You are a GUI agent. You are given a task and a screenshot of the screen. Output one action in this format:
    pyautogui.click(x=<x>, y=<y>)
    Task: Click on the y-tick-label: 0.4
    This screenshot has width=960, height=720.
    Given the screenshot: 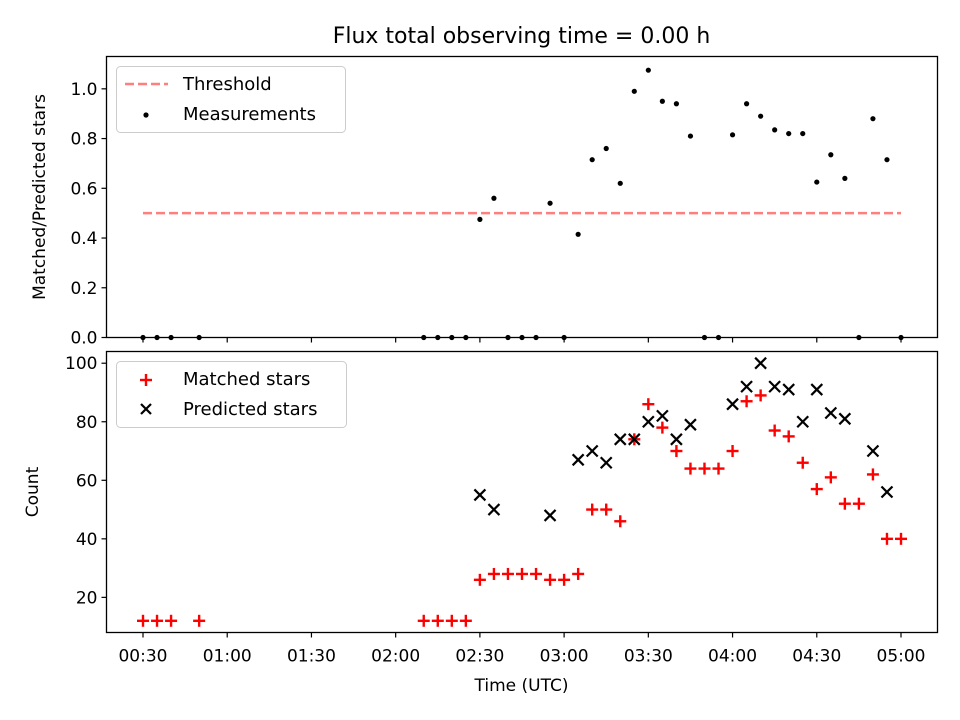 What is the action you would take?
    pyautogui.click(x=83, y=239)
    